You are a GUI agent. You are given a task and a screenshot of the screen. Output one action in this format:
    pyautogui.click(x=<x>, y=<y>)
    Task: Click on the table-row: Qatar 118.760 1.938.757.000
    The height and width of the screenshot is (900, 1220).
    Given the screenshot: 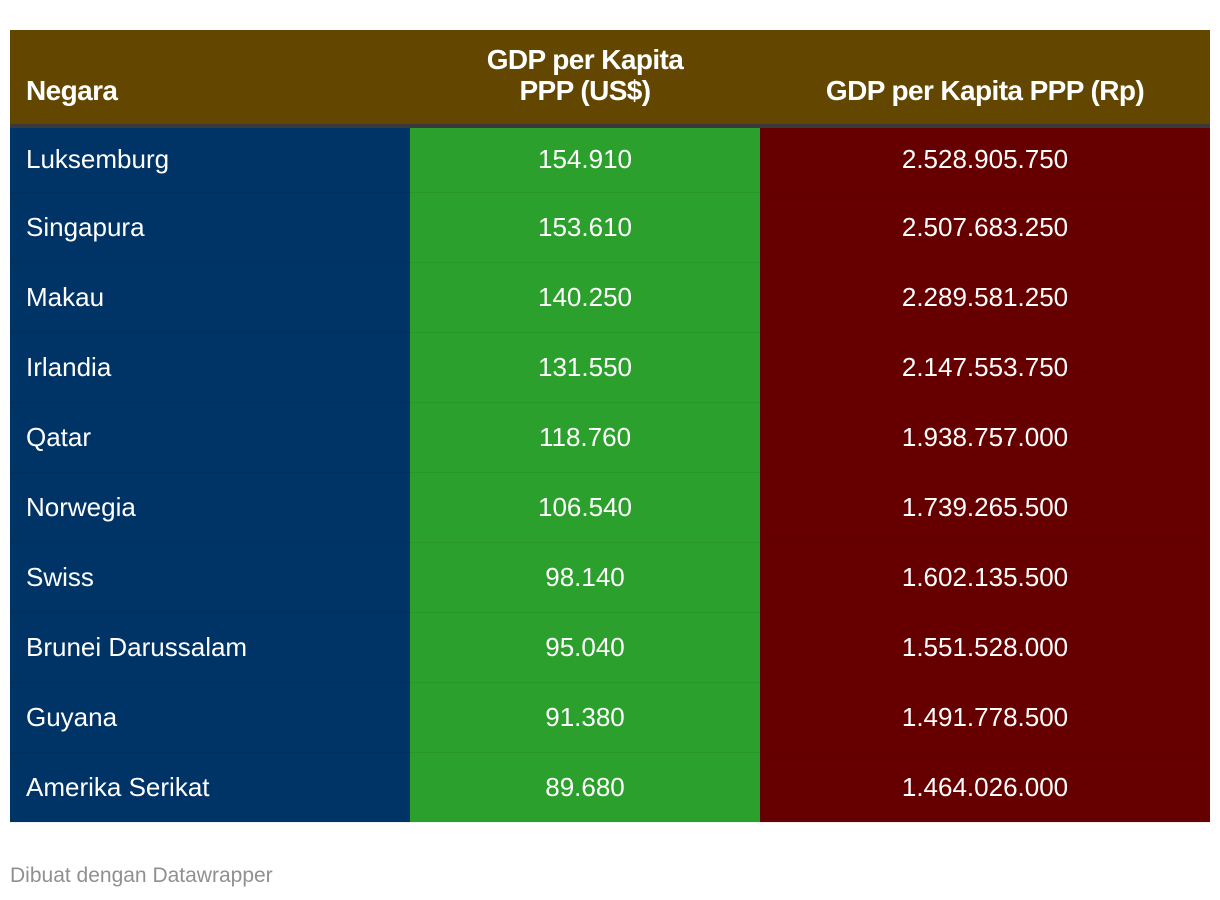 What is the action you would take?
    pyautogui.click(x=610, y=437)
    